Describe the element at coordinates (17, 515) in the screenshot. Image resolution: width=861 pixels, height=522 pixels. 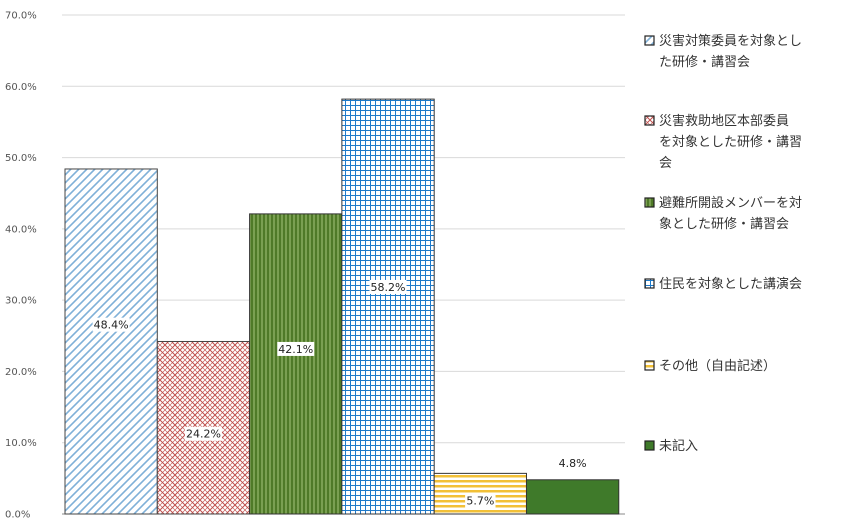
I see `y-tick-label: 0.0%` at that location.